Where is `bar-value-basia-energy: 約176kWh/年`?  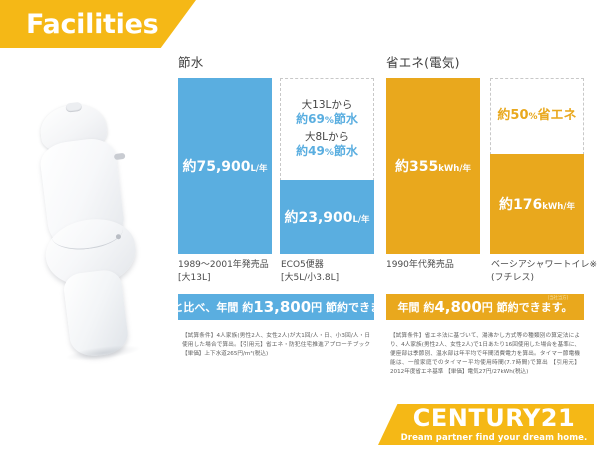 bar-value-basia-energy: 約176kWh/年 is located at coordinates (537, 204).